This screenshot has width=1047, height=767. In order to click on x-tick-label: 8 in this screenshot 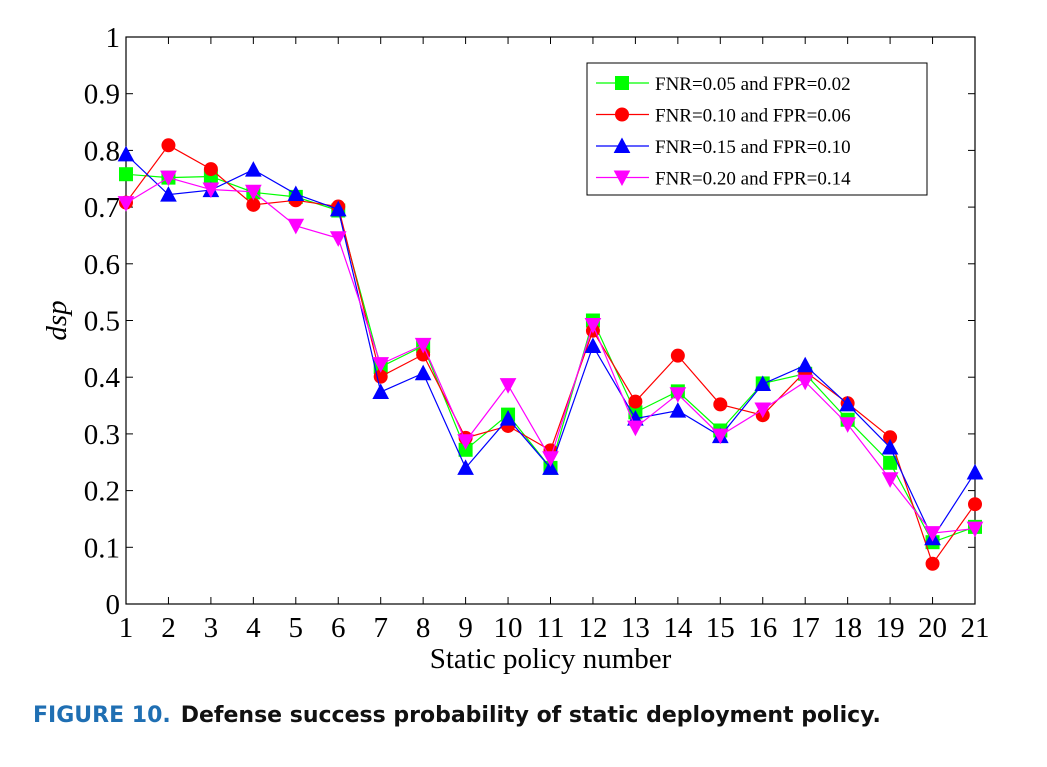, I will do `click(423, 628)`.